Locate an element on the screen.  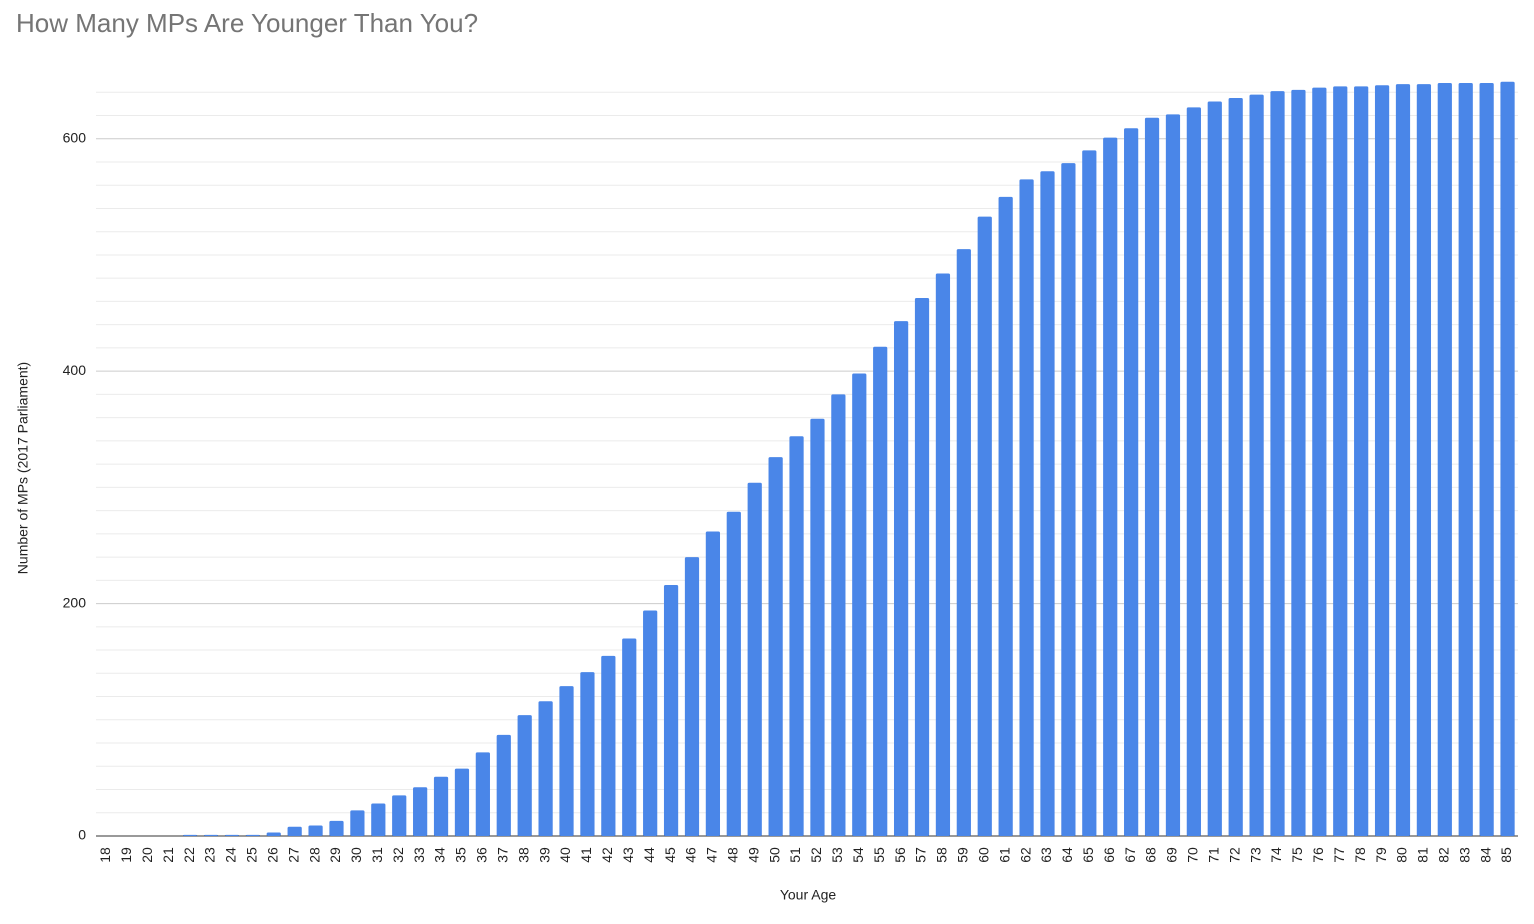
x-tick-label: 63 is located at coordinates (1046, 855).